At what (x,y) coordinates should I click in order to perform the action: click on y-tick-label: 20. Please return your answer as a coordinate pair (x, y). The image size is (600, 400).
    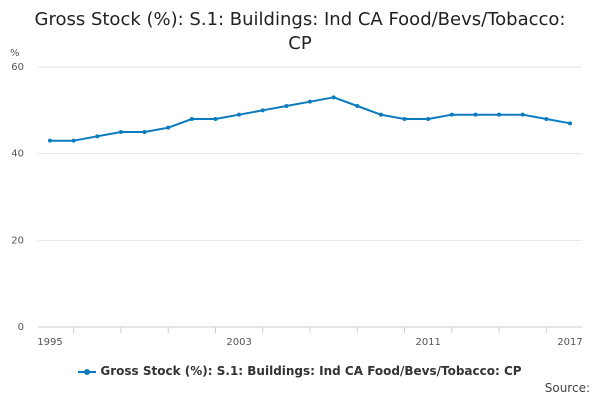
    Looking at the image, I should click on (17, 240).